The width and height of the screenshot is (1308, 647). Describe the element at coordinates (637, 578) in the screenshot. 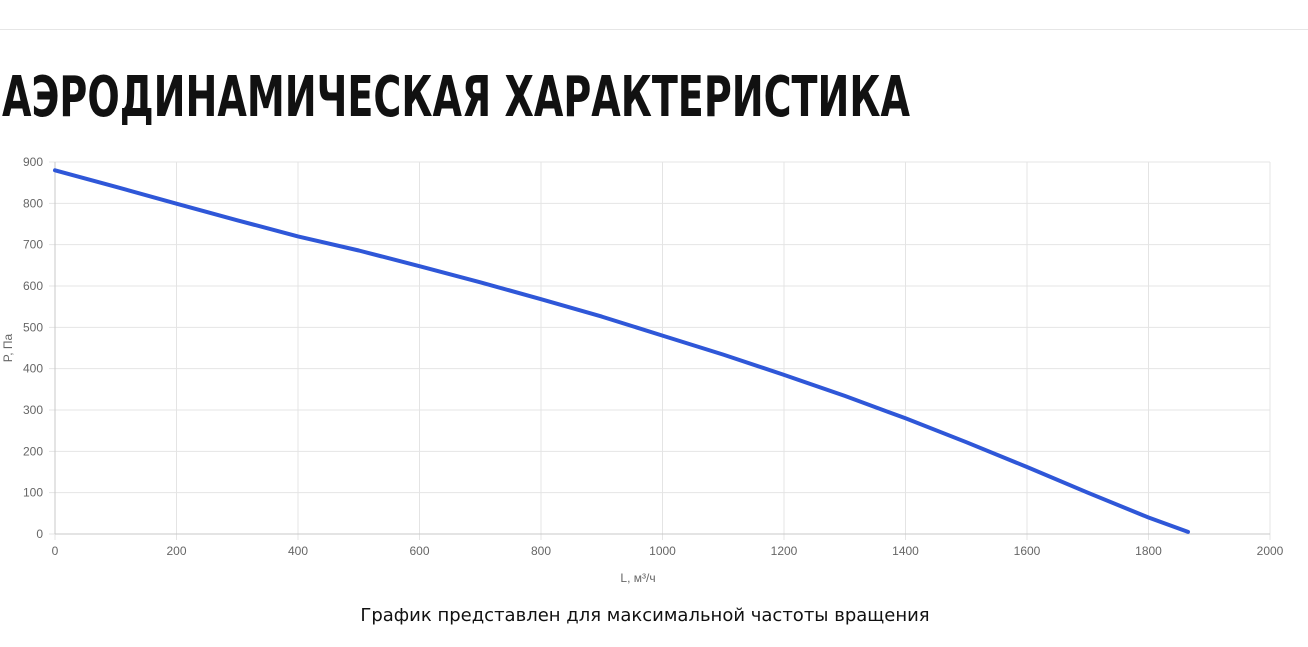

I see `x-axis-title: L, м³/ч` at that location.